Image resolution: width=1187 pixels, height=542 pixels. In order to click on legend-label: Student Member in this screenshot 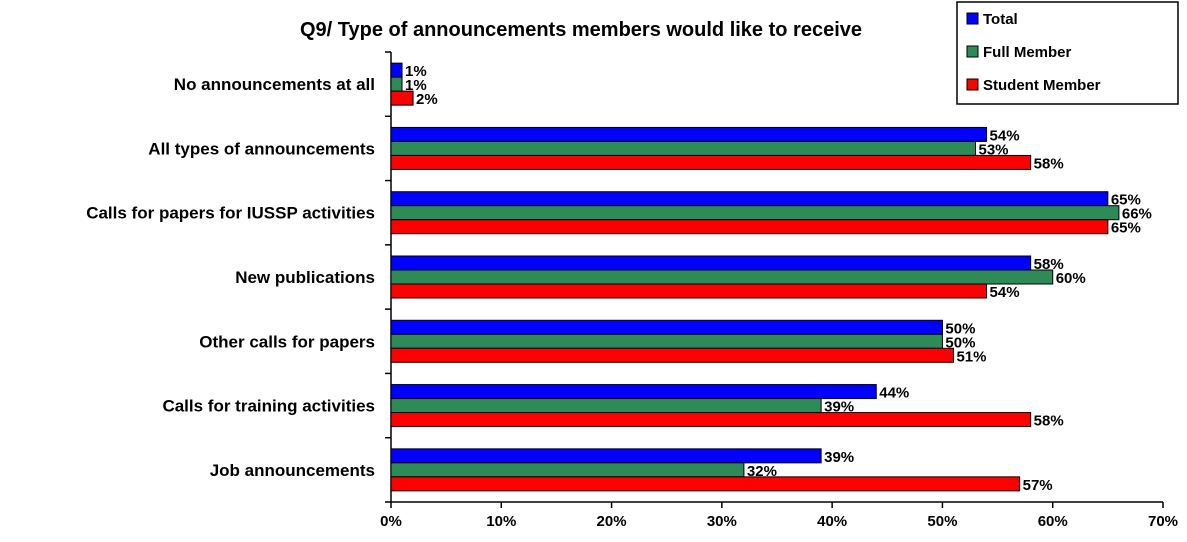, I will do `click(1042, 85)`.